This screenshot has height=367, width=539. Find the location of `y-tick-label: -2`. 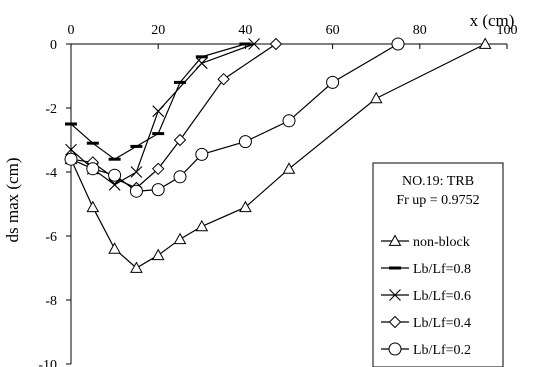

y-tick-label: -2 is located at coordinates (51, 109).